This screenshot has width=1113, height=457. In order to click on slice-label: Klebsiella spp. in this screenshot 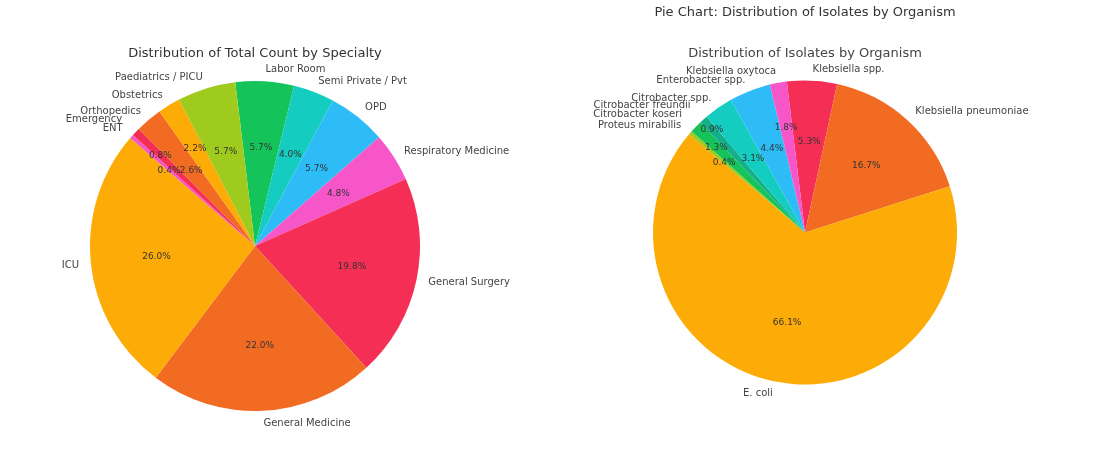, I will do `click(848, 68)`.